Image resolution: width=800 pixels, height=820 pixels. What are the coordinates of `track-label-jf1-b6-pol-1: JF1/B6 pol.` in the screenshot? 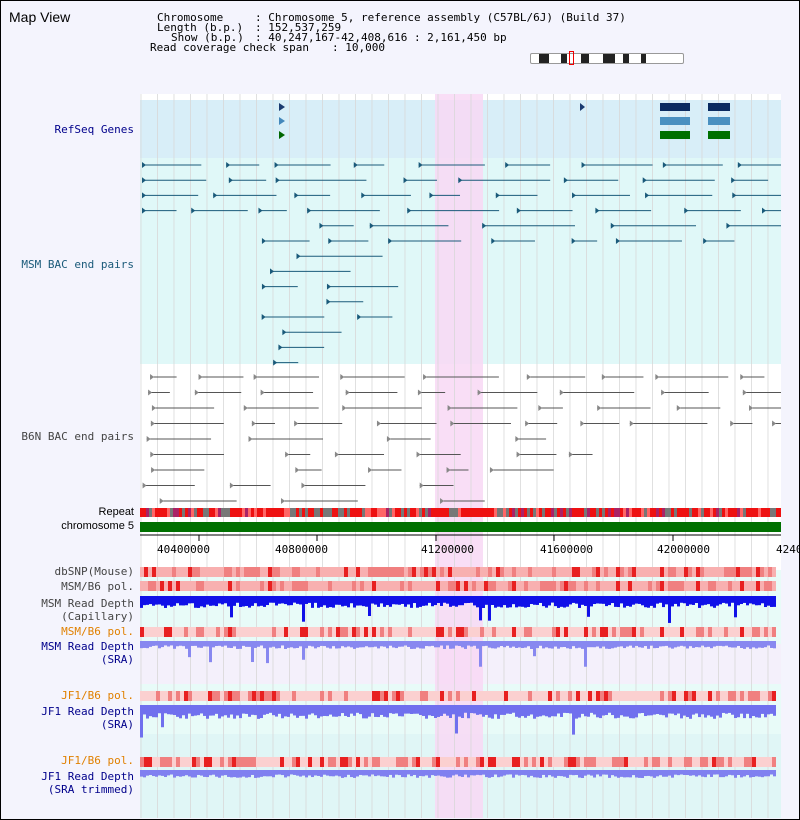 It's located at (97, 695).